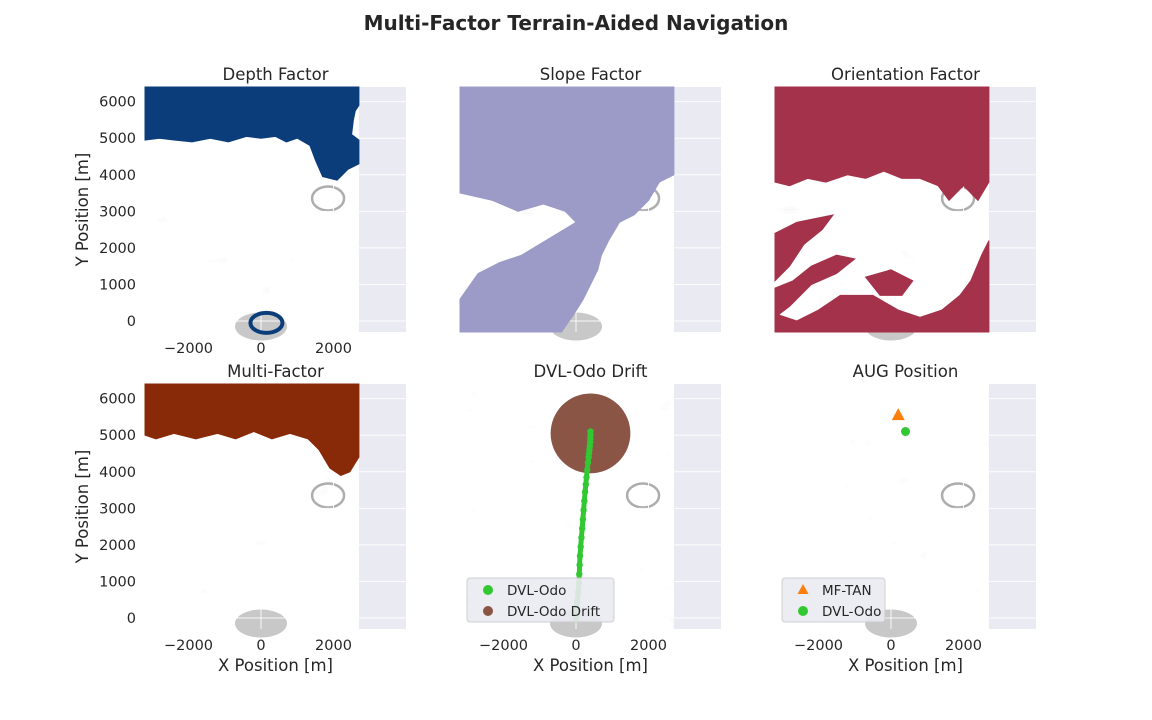 This screenshot has height=720, width=1152. What do you see at coordinates (591, 371) in the screenshot?
I see `panel-title: DVL-Odo Drift` at bounding box center [591, 371].